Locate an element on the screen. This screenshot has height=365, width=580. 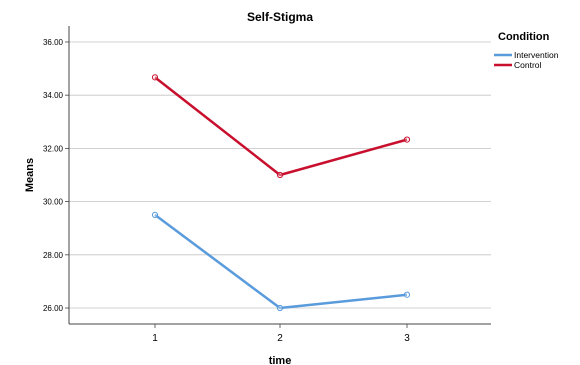
y-tick-label: 32.00 is located at coordinates (53, 148).